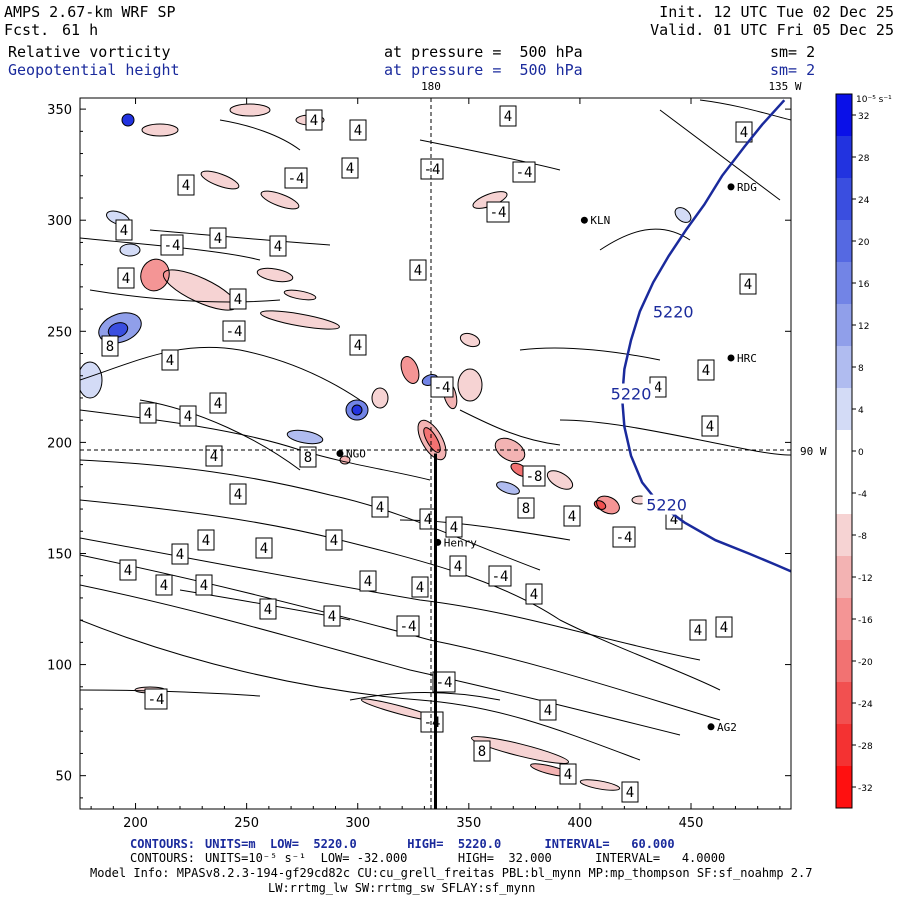 The height and width of the screenshot is (900, 900). Describe the element at coordinates (402, 888) in the screenshot. I see `footer-physics-info: LW:rrtmg_lw SW:rrtmg_sw SFLAY:sf_mynn` at that location.